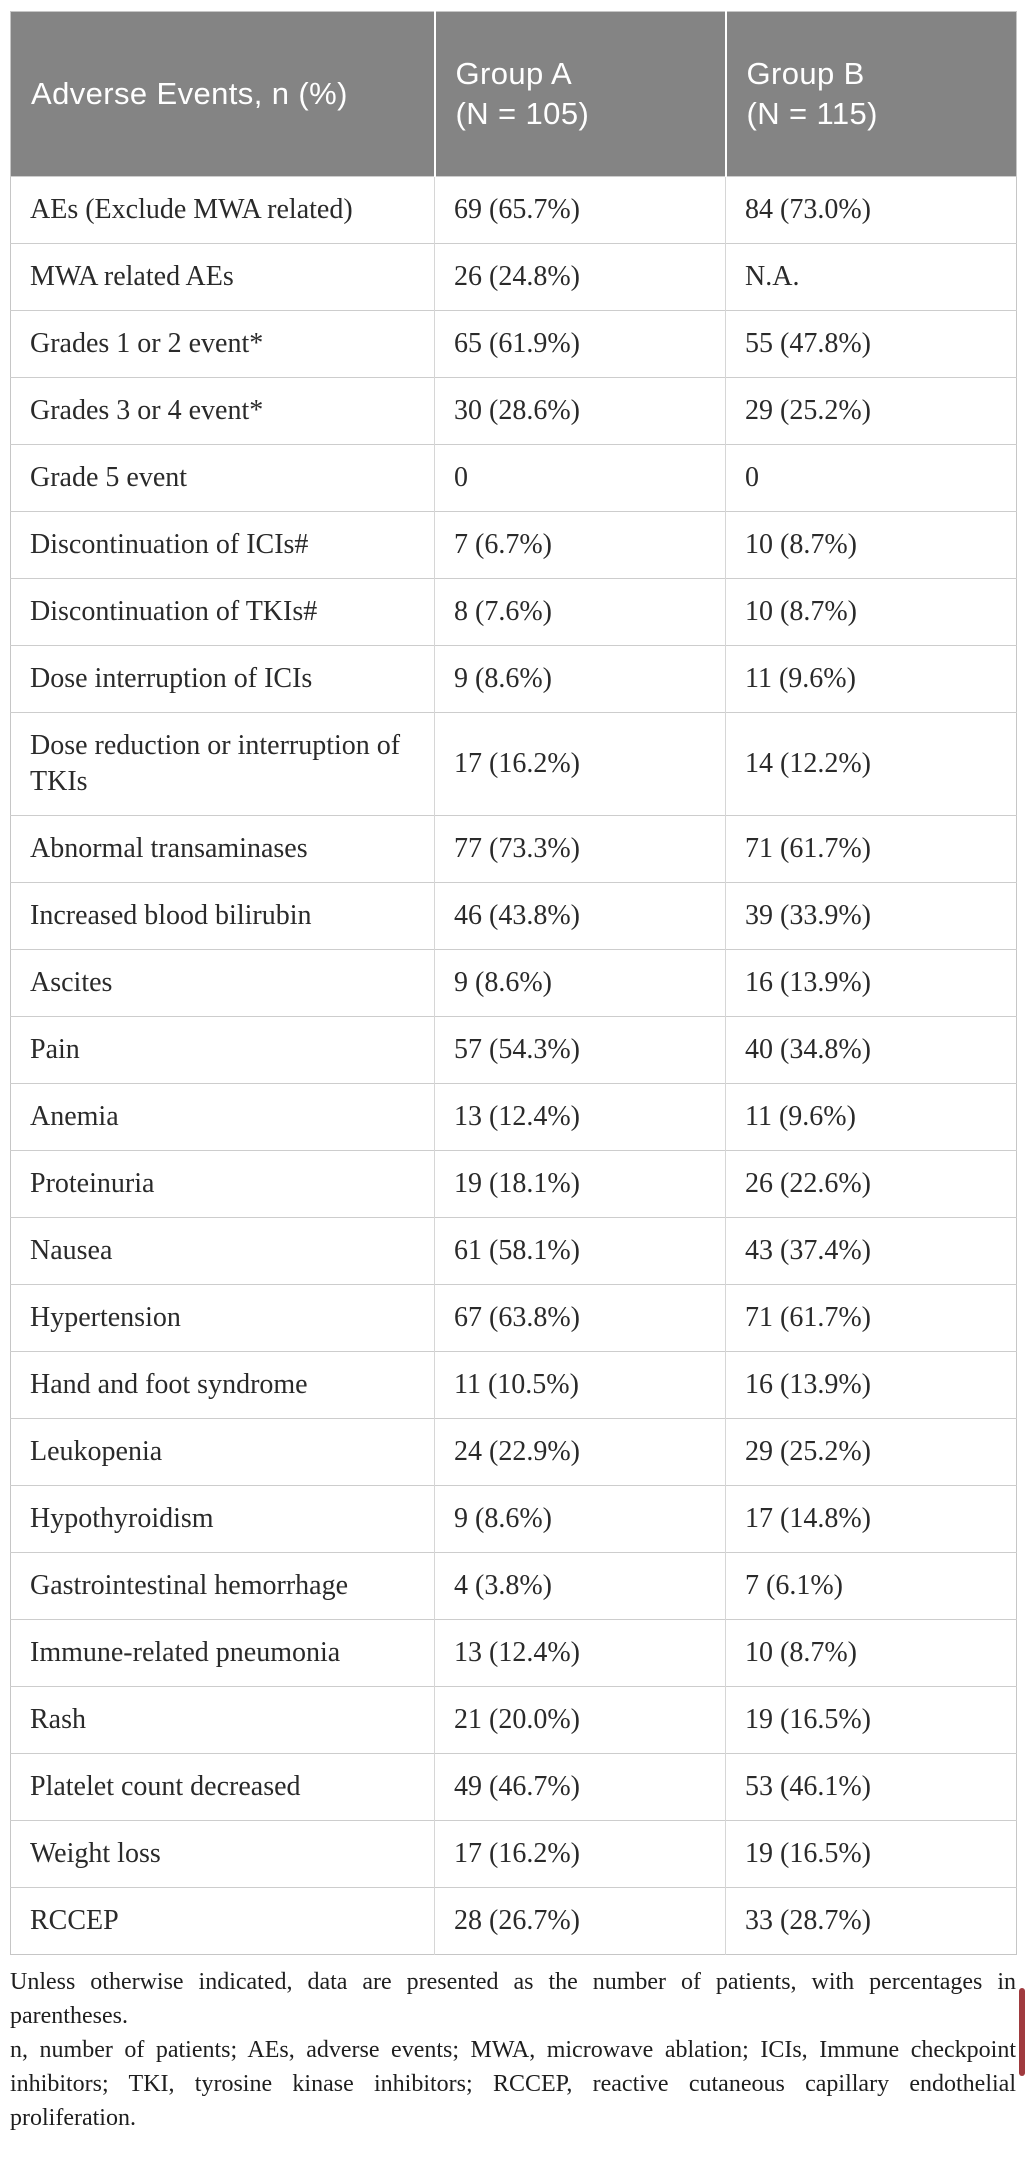 The width and height of the screenshot is (1026, 2159). What do you see at coordinates (222, 1452) in the screenshot?
I see `event-name-cell: Leukopenia` at bounding box center [222, 1452].